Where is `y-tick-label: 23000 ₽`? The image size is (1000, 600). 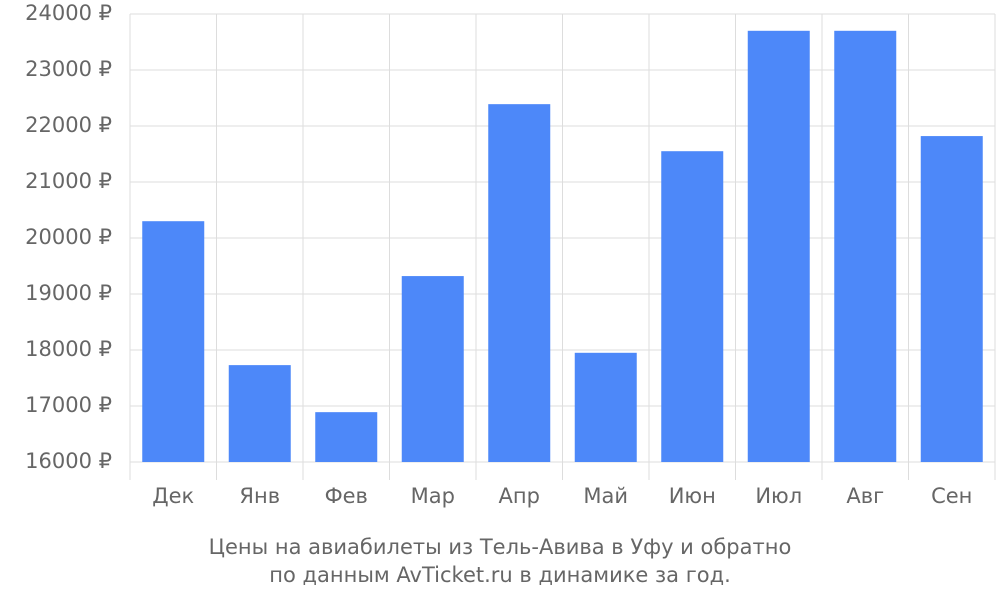
y-tick-label: 23000 ₽ is located at coordinates (68, 69).